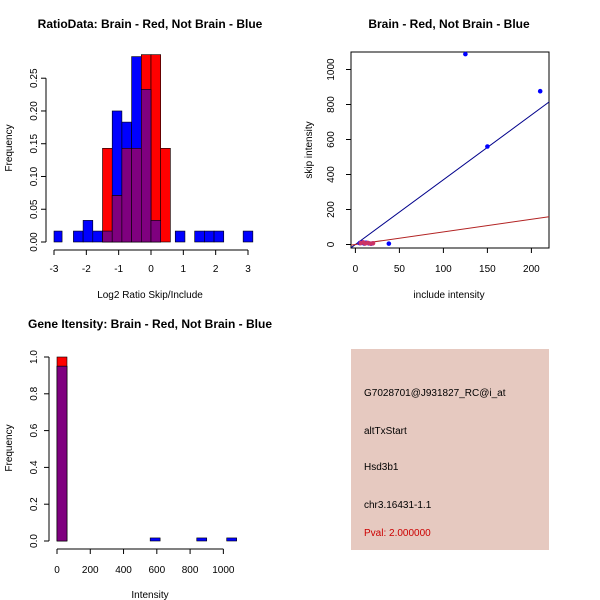 Image resolution: width=600 pixels, height=600 pixels. What do you see at coordinates (150, 24) in the screenshot?
I see `ratio-histogram-title: RatioData: Brain - Red, Not Brain - Blue` at bounding box center [150, 24].